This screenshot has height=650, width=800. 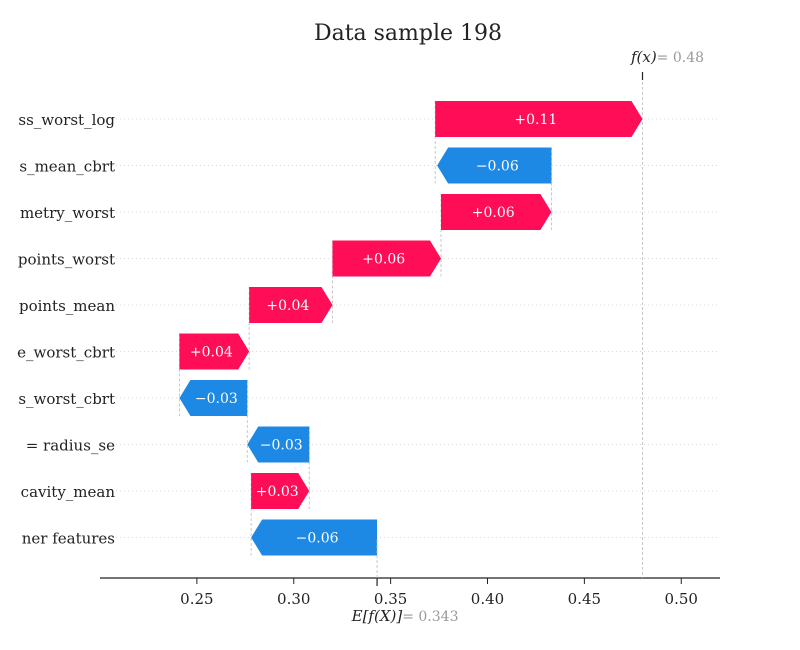 I want to click on feature-label: points_worst, so click(x=66, y=260).